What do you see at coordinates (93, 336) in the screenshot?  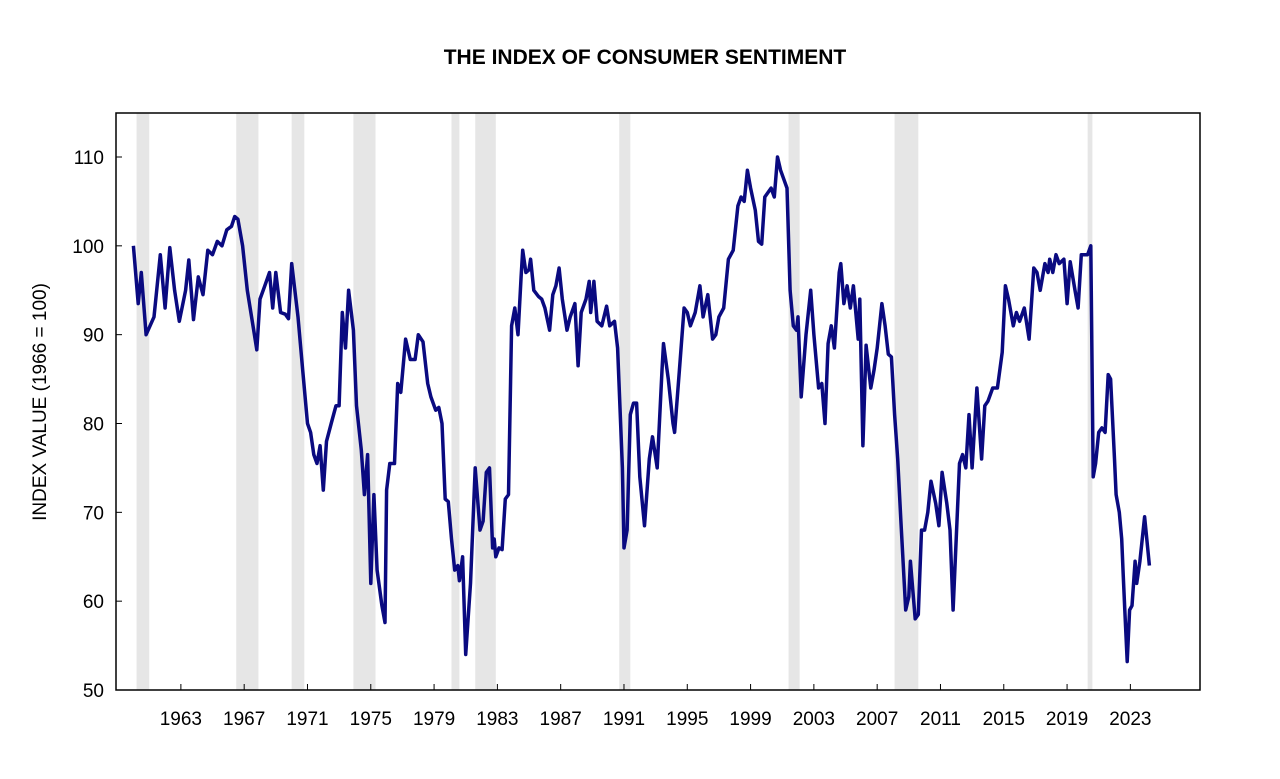 I see `y-tick-label: 90` at bounding box center [93, 336].